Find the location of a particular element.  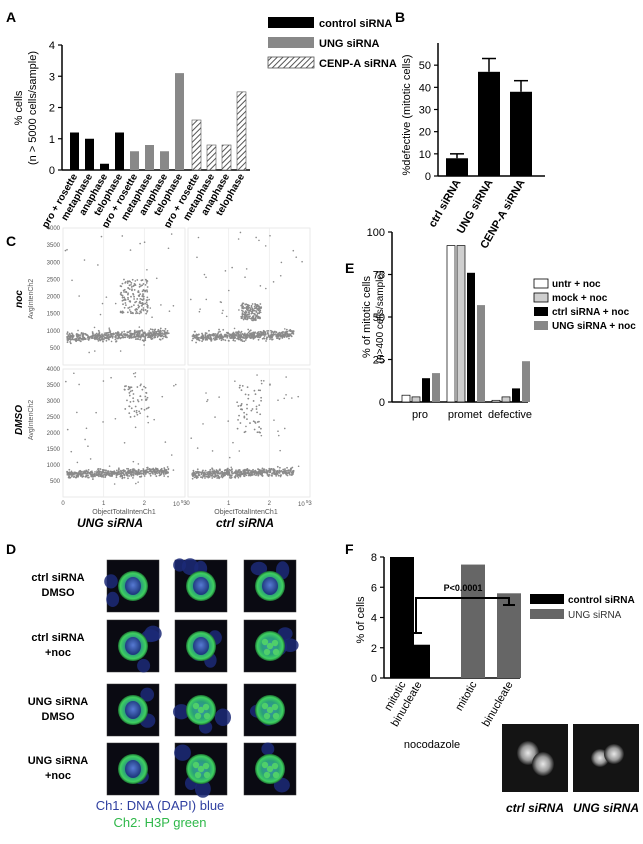

y-tick-label: 1500 is located at coordinates (54, 315).